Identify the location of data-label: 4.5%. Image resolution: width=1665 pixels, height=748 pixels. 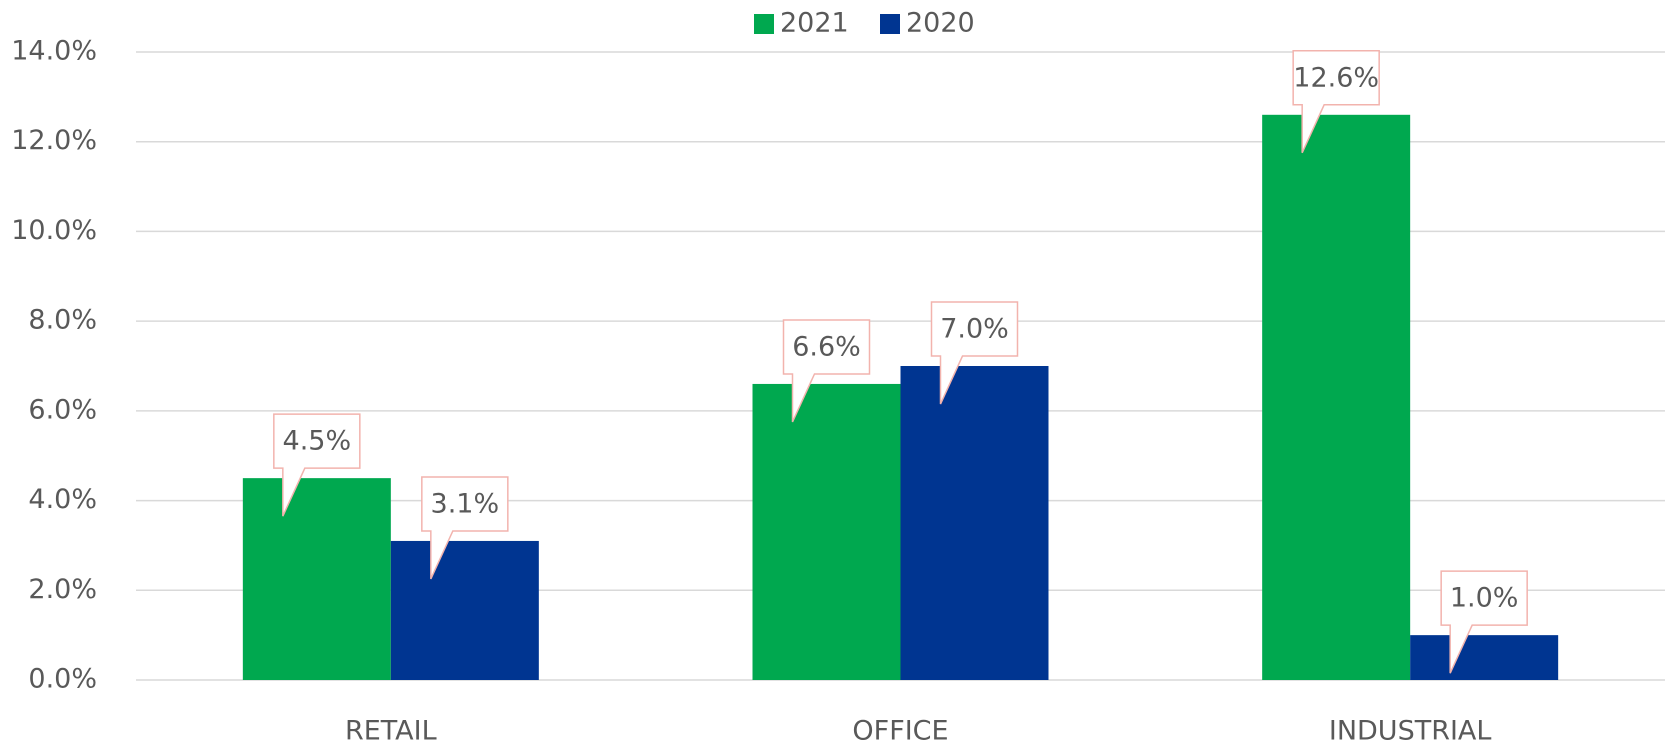
(317, 441).